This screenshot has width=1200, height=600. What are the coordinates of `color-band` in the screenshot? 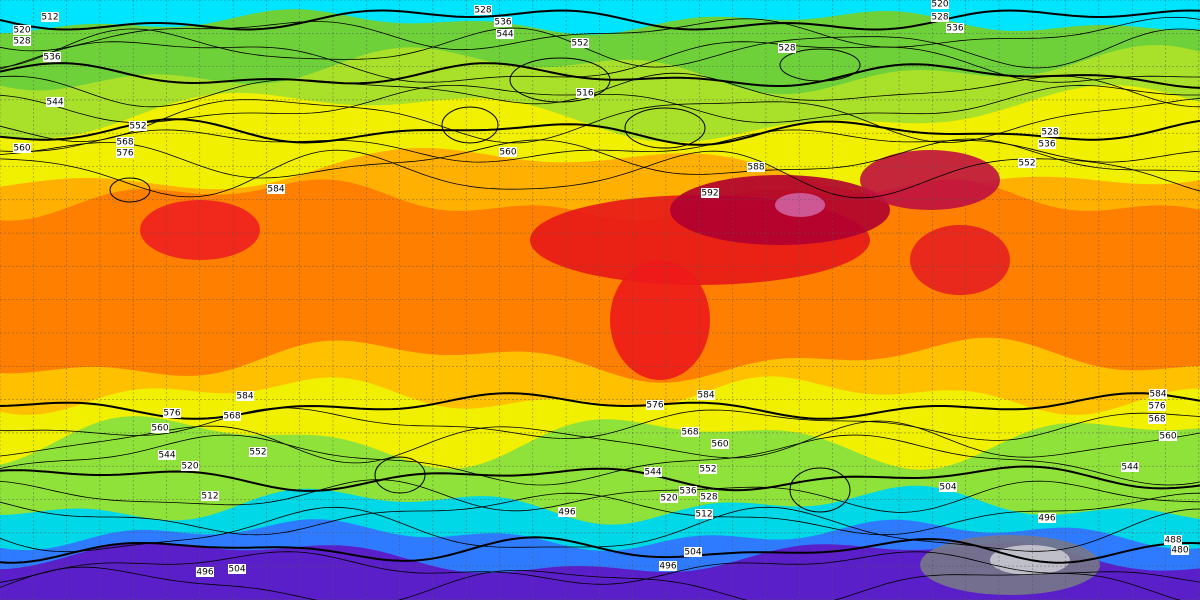 It's located at (600, 571).